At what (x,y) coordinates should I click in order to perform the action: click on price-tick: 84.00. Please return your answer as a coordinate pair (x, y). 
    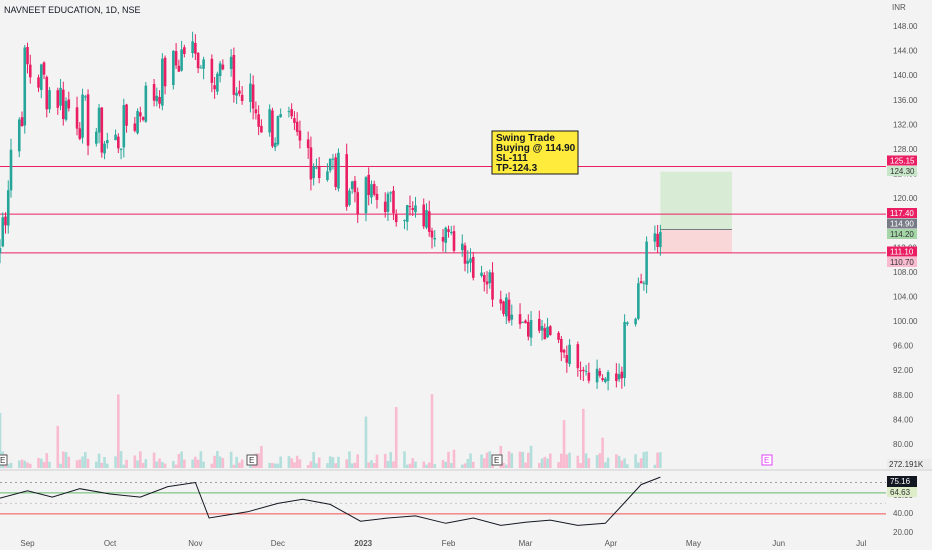
    Looking at the image, I should click on (903, 419).